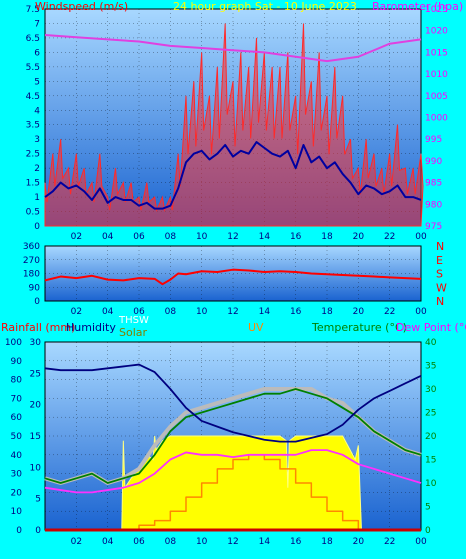 This screenshot has height=559, width=466. Describe the element at coordinates (17, 381) in the screenshot. I see `humidity-tick: 80` at that location.